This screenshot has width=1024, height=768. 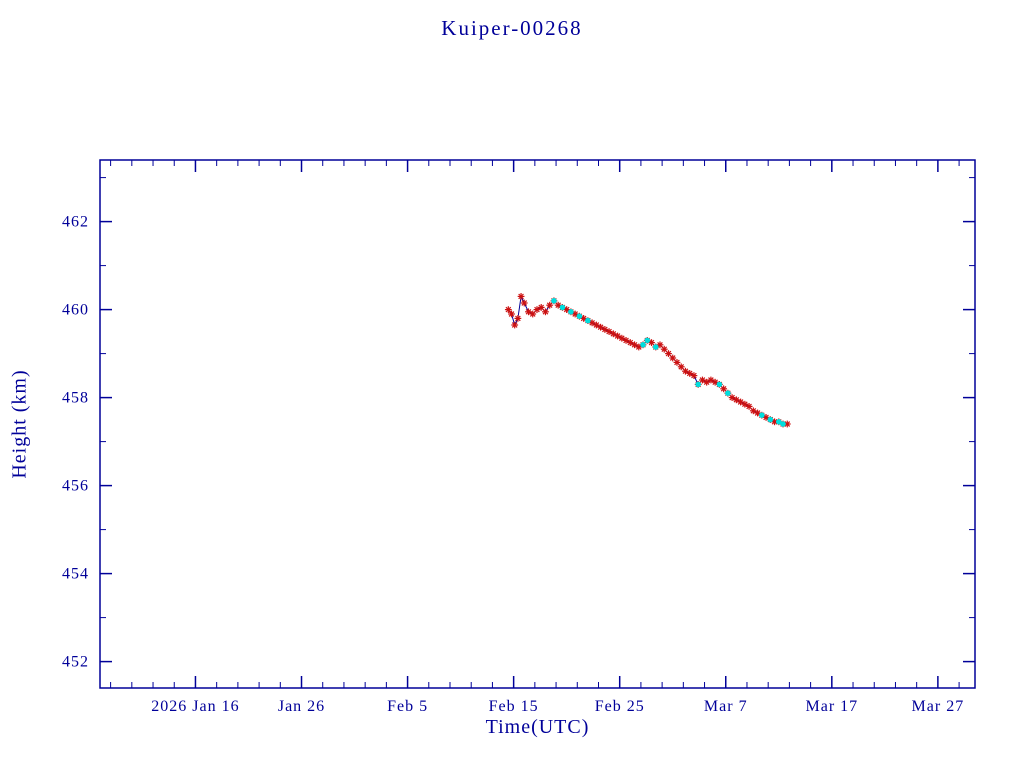 I want to click on height-red-asterisk-markers, so click(x=647, y=360).